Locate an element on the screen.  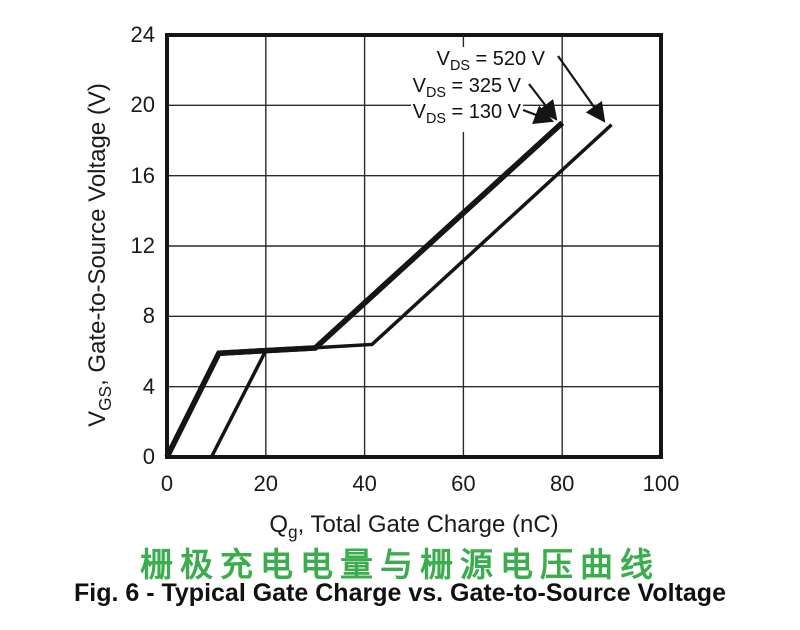
annotation-vds-520: VDS = 520 V is located at coordinates (490, 63).